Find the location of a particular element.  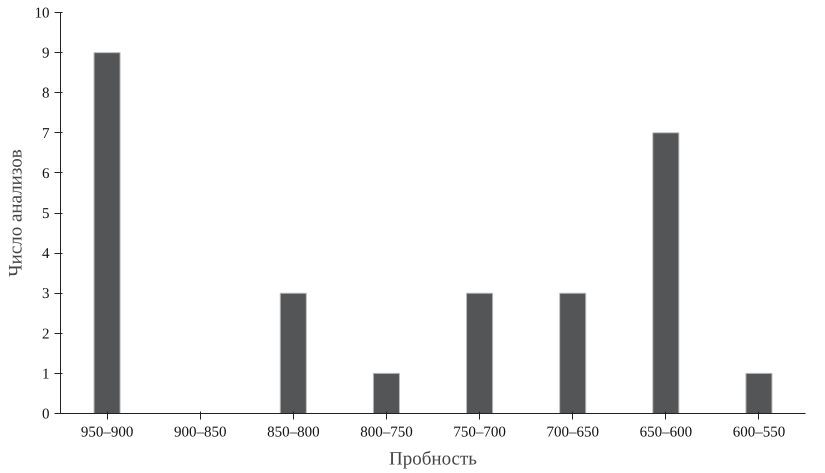

x-tick-label: 700–650 is located at coordinates (572, 432).